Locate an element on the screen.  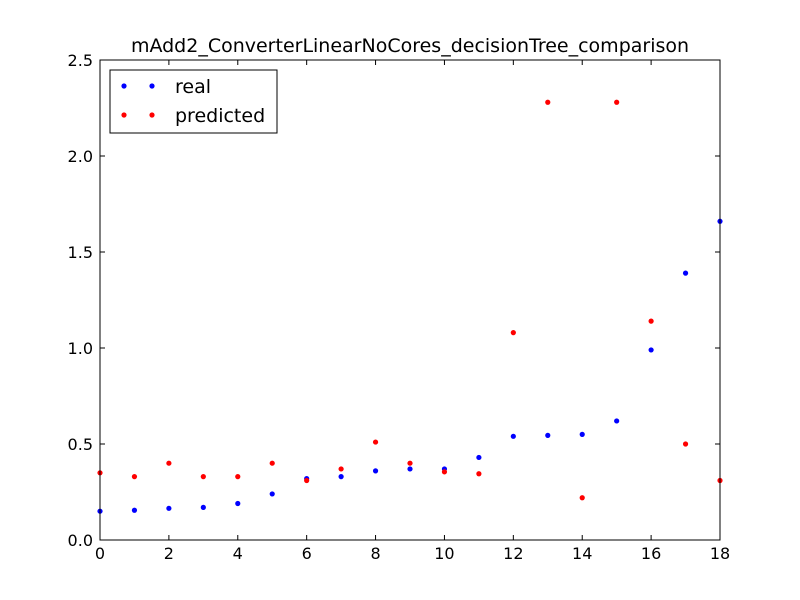
x-tick-label: 2 is located at coordinates (169, 553).